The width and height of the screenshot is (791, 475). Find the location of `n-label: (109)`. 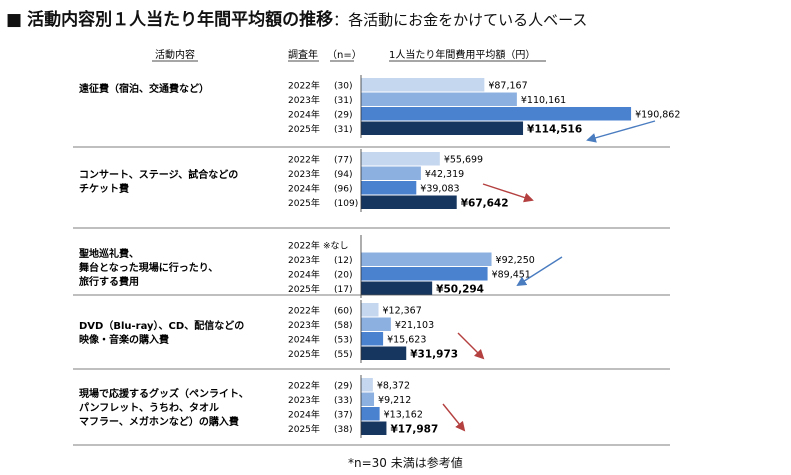

n-label: (109) is located at coordinates (346, 204).